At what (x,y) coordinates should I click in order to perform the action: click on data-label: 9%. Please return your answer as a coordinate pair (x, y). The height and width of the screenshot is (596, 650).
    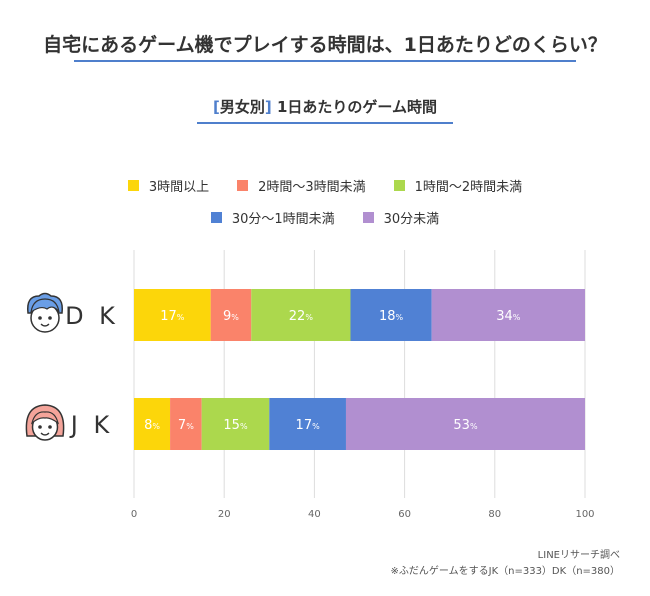
    Looking at the image, I should click on (231, 316).